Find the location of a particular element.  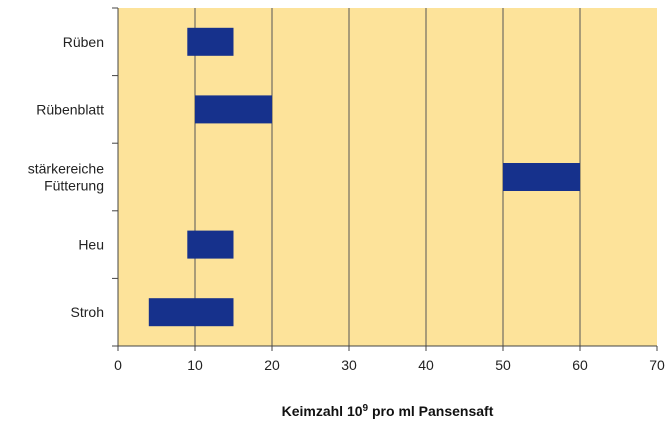

x-tick-label: 0 is located at coordinates (118, 365).